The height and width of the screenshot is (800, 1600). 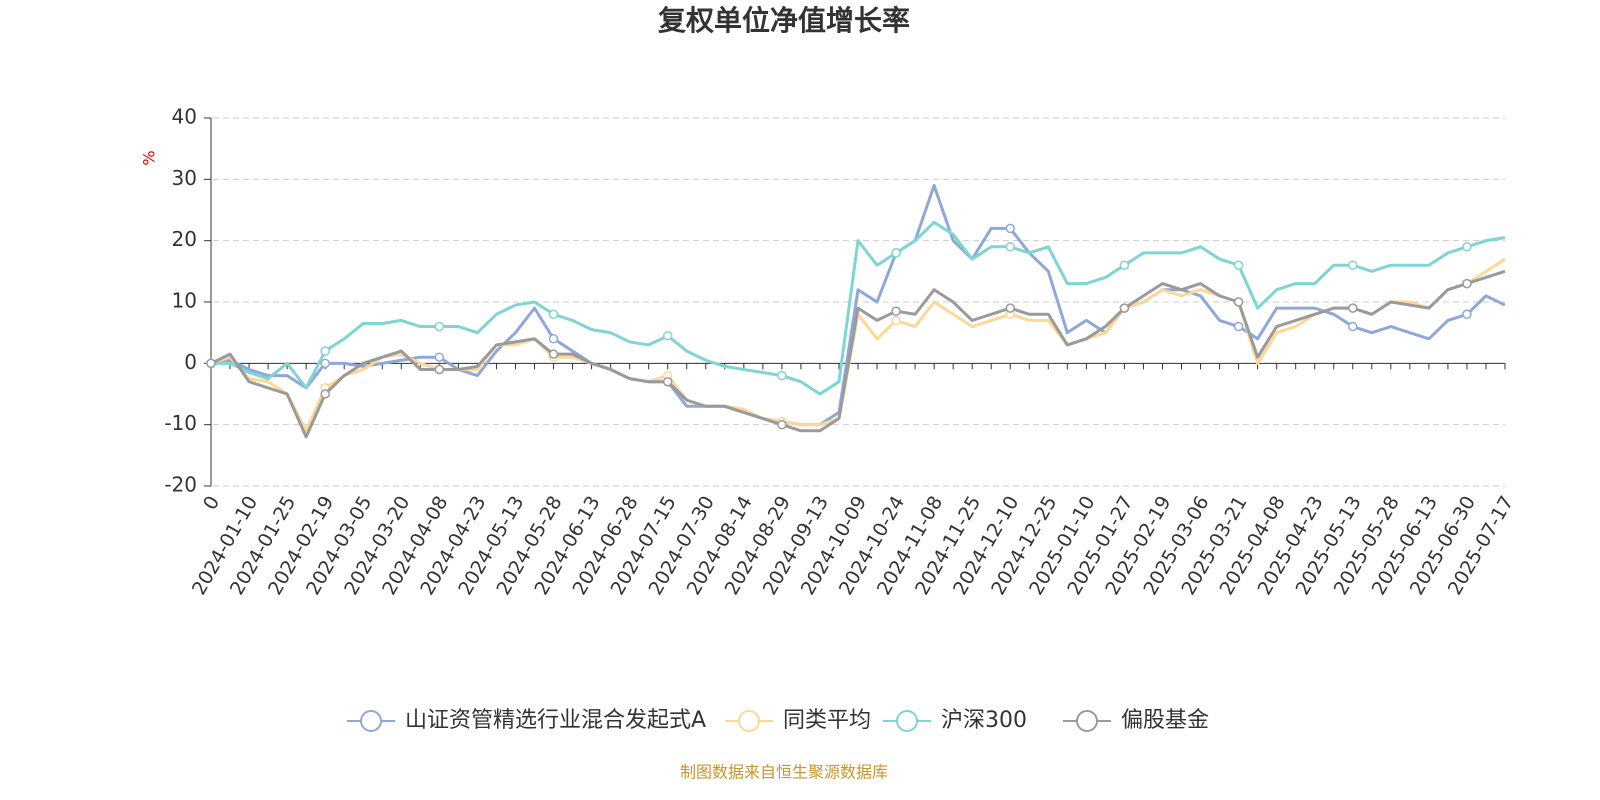 What do you see at coordinates (149, 157) in the screenshot?
I see `y-axis-label: %` at bounding box center [149, 157].